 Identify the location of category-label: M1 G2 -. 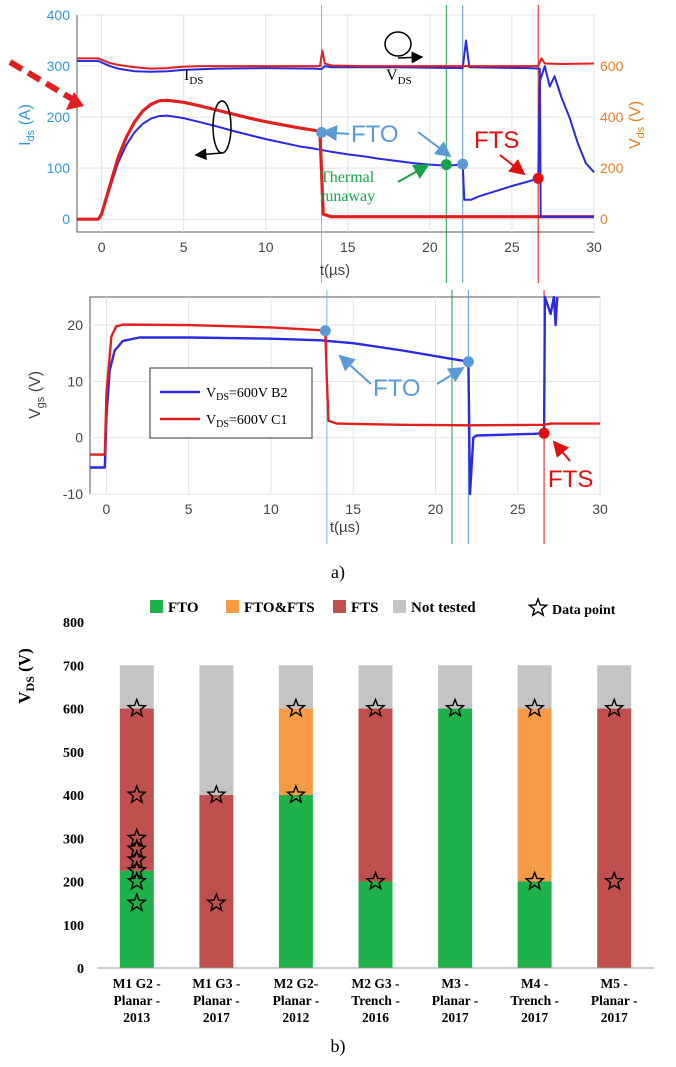
(137, 983).